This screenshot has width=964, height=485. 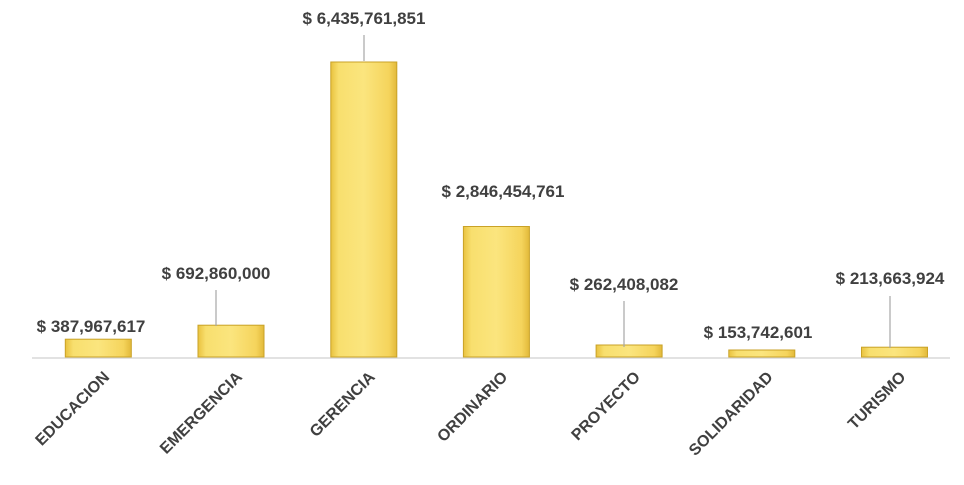 I want to click on bar-educacion, so click(x=98, y=348).